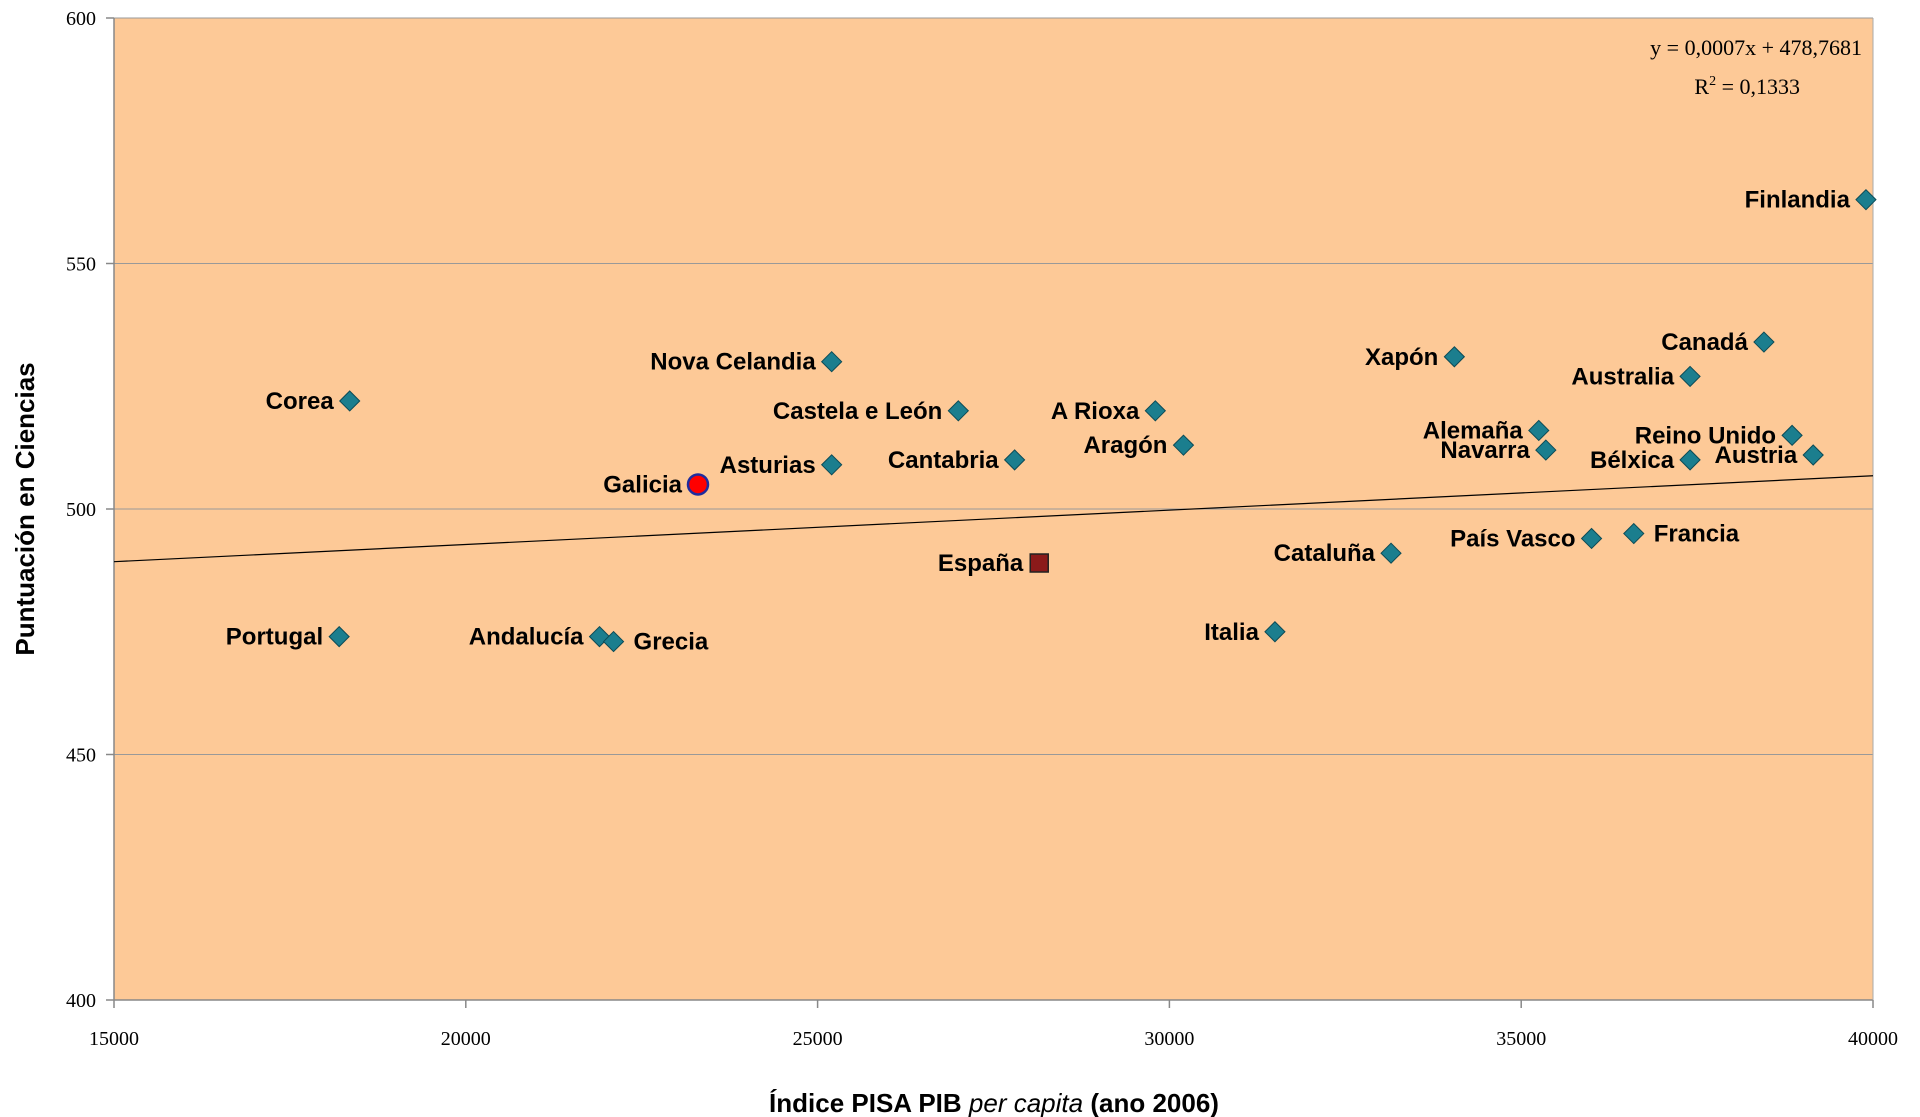 The height and width of the screenshot is (1117, 1920). Describe the element at coordinates (274, 637) in the screenshot. I see `point-label: Portugal` at that location.